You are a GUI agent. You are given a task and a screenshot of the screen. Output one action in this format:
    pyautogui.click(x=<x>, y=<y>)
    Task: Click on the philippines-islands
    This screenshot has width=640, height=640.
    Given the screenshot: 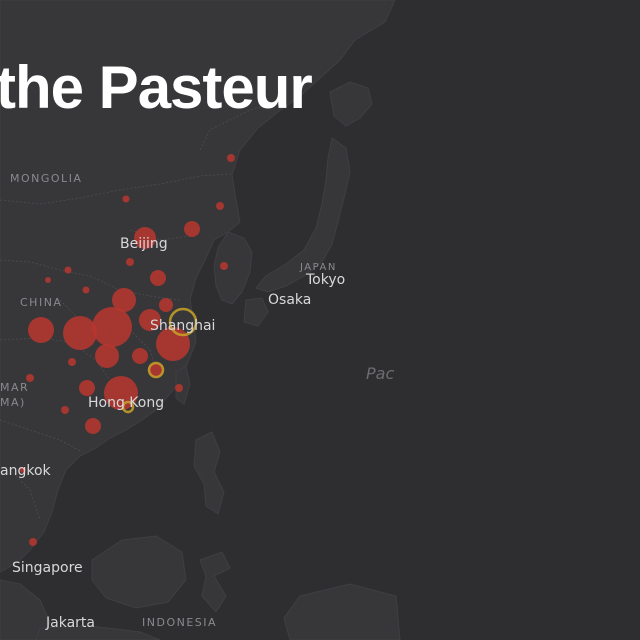 What is the action you would take?
    pyautogui.click(x=209, y=473)
    